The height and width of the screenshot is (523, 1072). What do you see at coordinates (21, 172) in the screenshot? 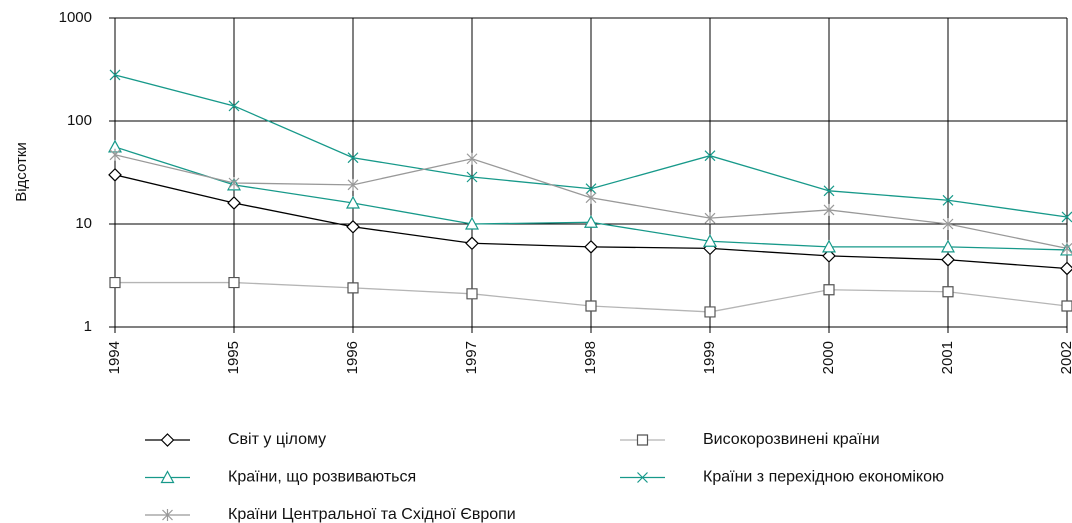
I see `y-axis-title: Відсотки` at bounding box center [21, 172].